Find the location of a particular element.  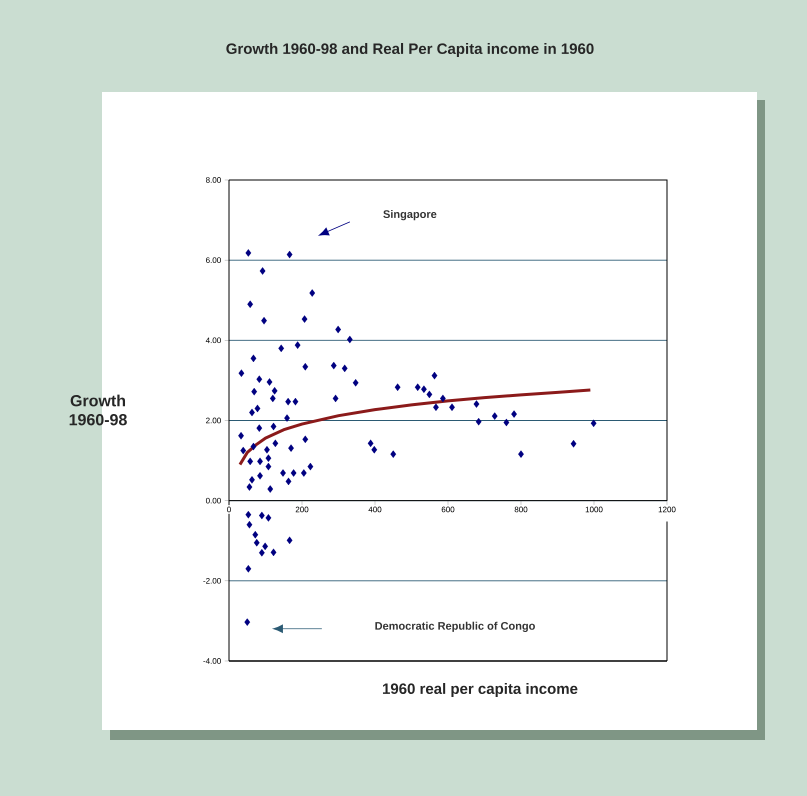

x-tick-label: 200 is located at coordinates (302, 509).